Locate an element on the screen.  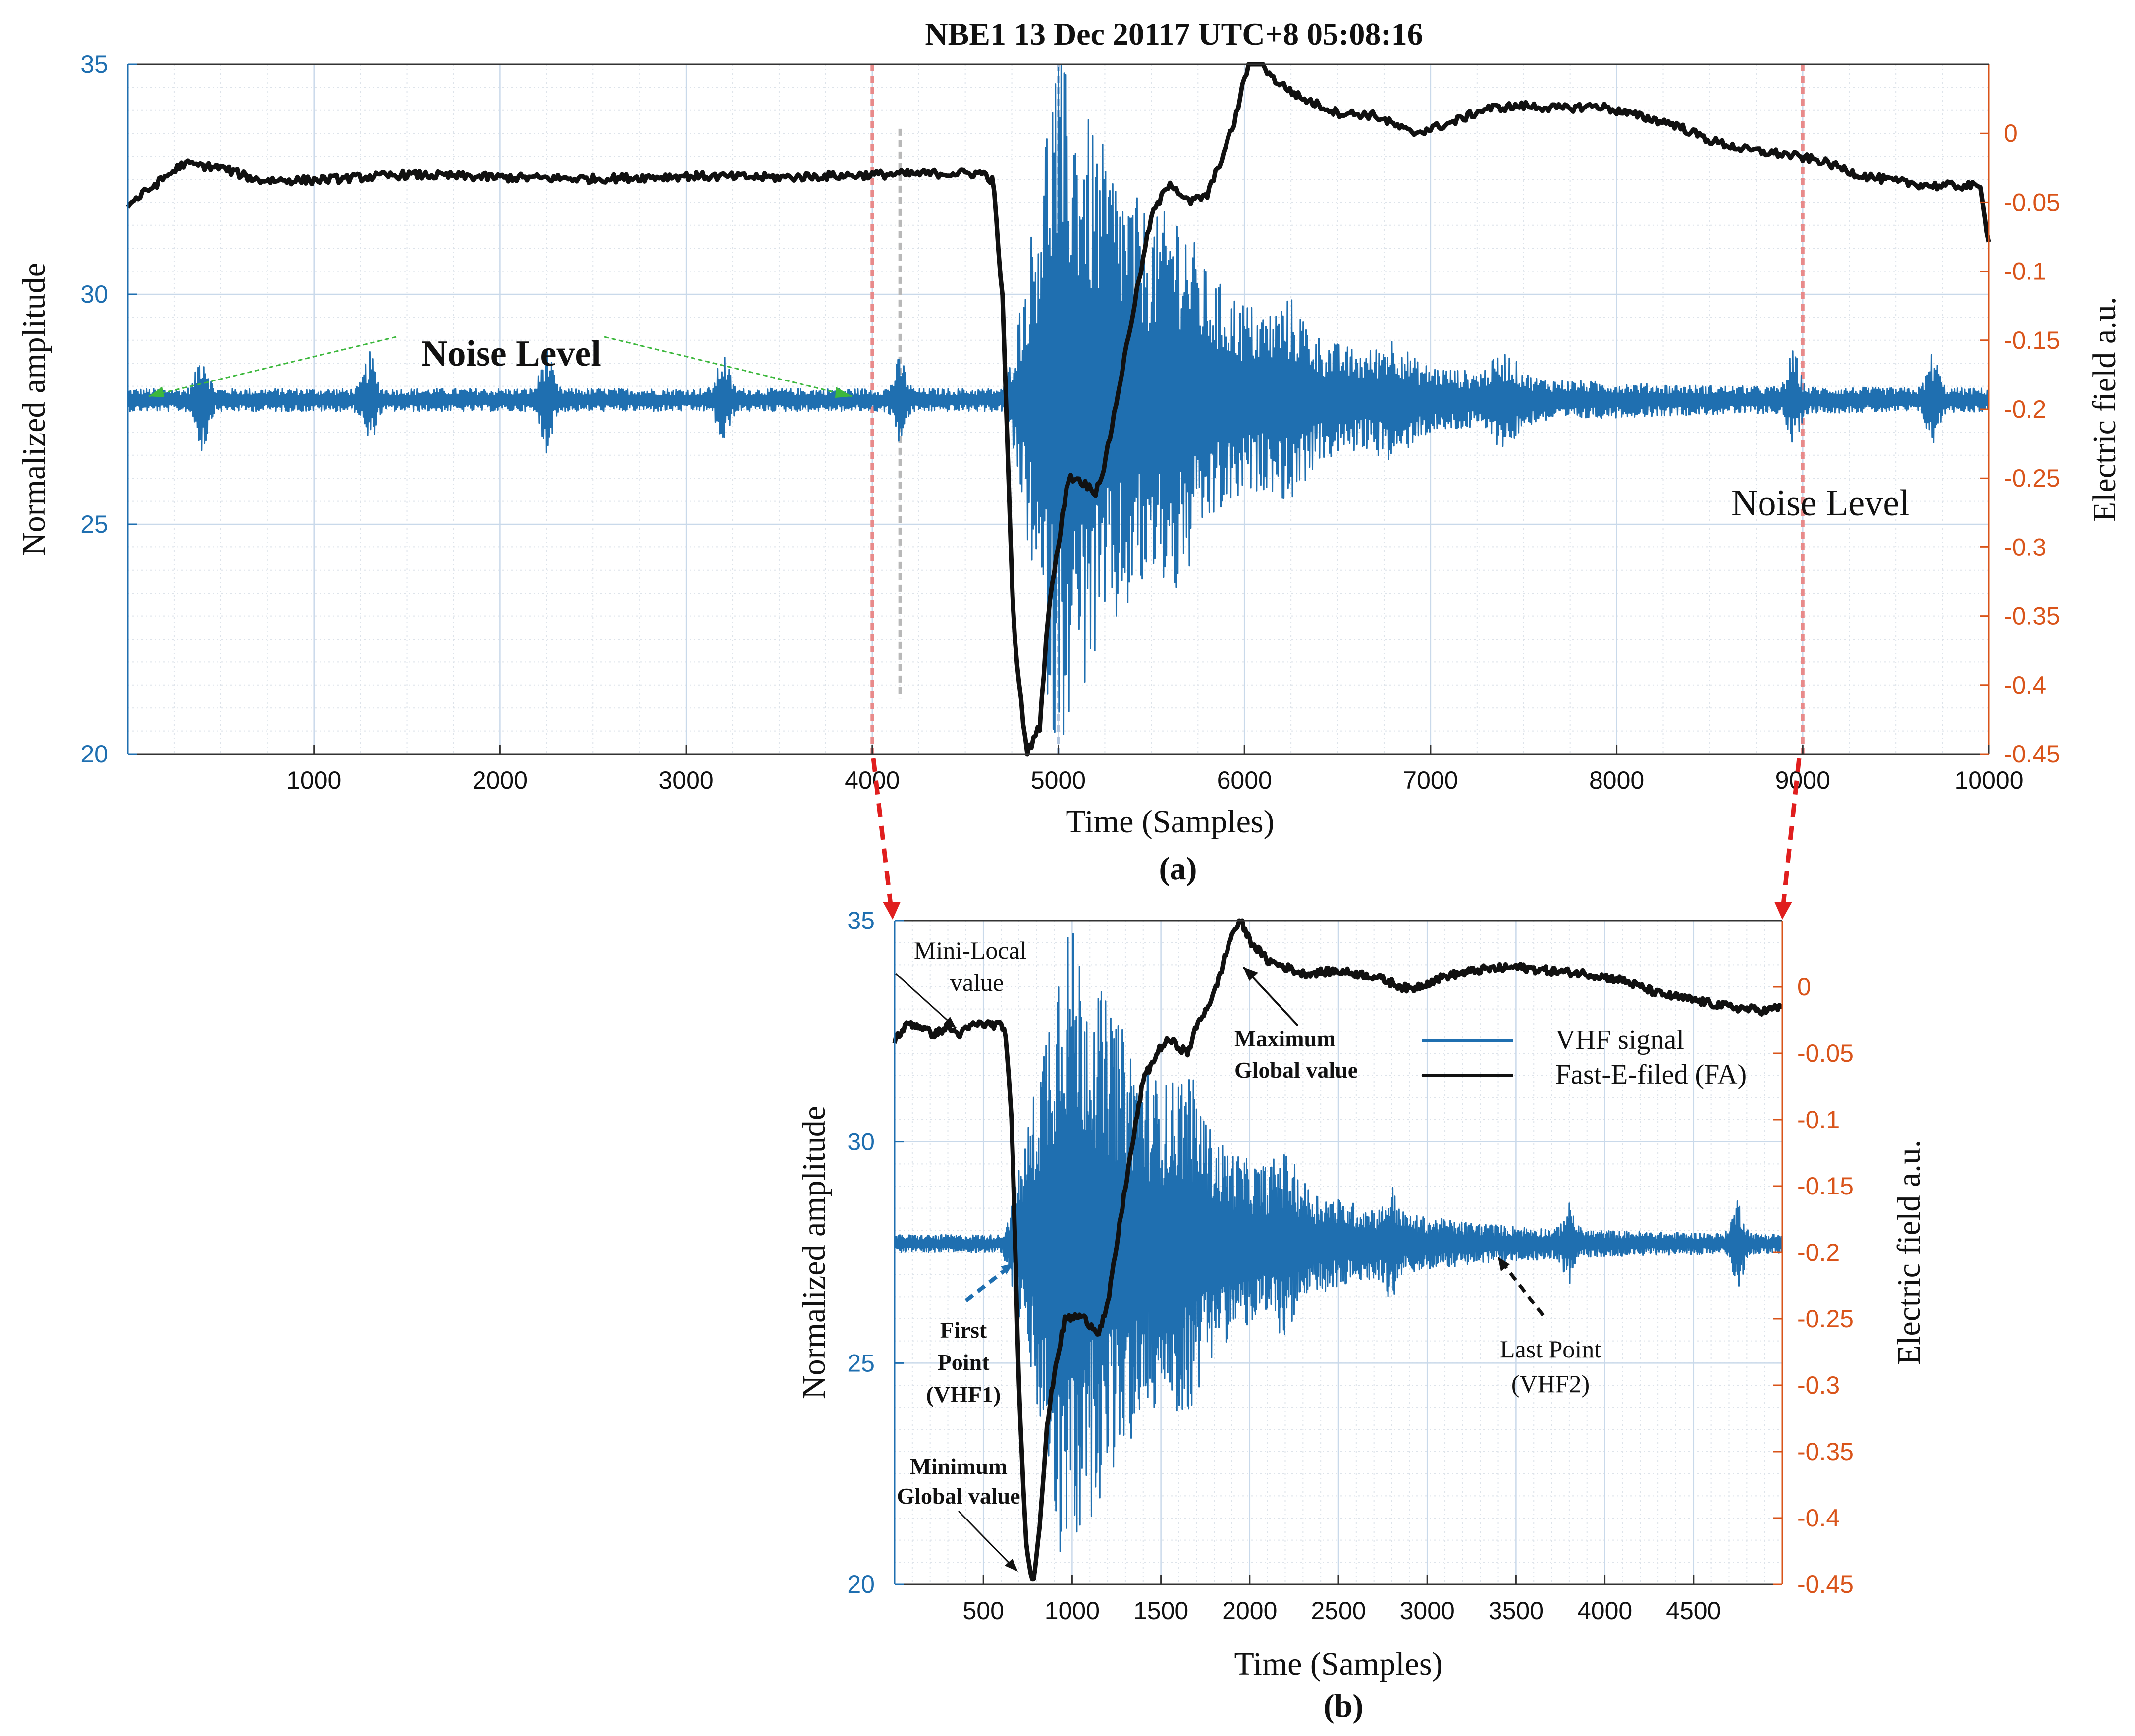
annotation-last-point: Last Point (VHF2) is located at coordinates (1549, 1327).